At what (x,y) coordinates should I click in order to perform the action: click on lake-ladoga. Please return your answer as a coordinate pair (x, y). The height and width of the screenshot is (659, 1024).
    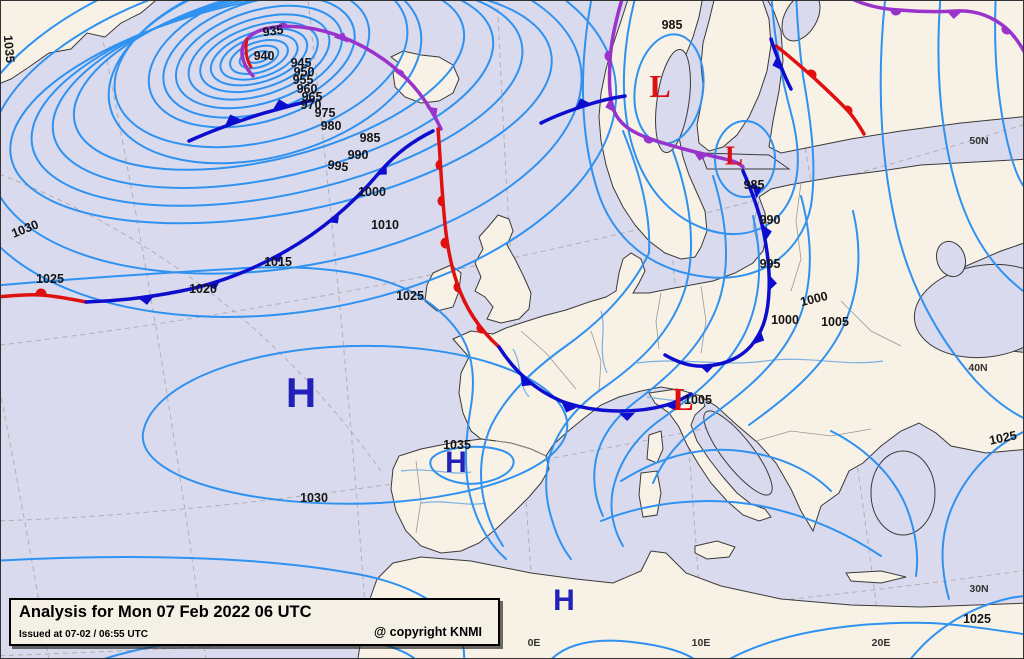
    Looking at the image, I should click on (951, 259).